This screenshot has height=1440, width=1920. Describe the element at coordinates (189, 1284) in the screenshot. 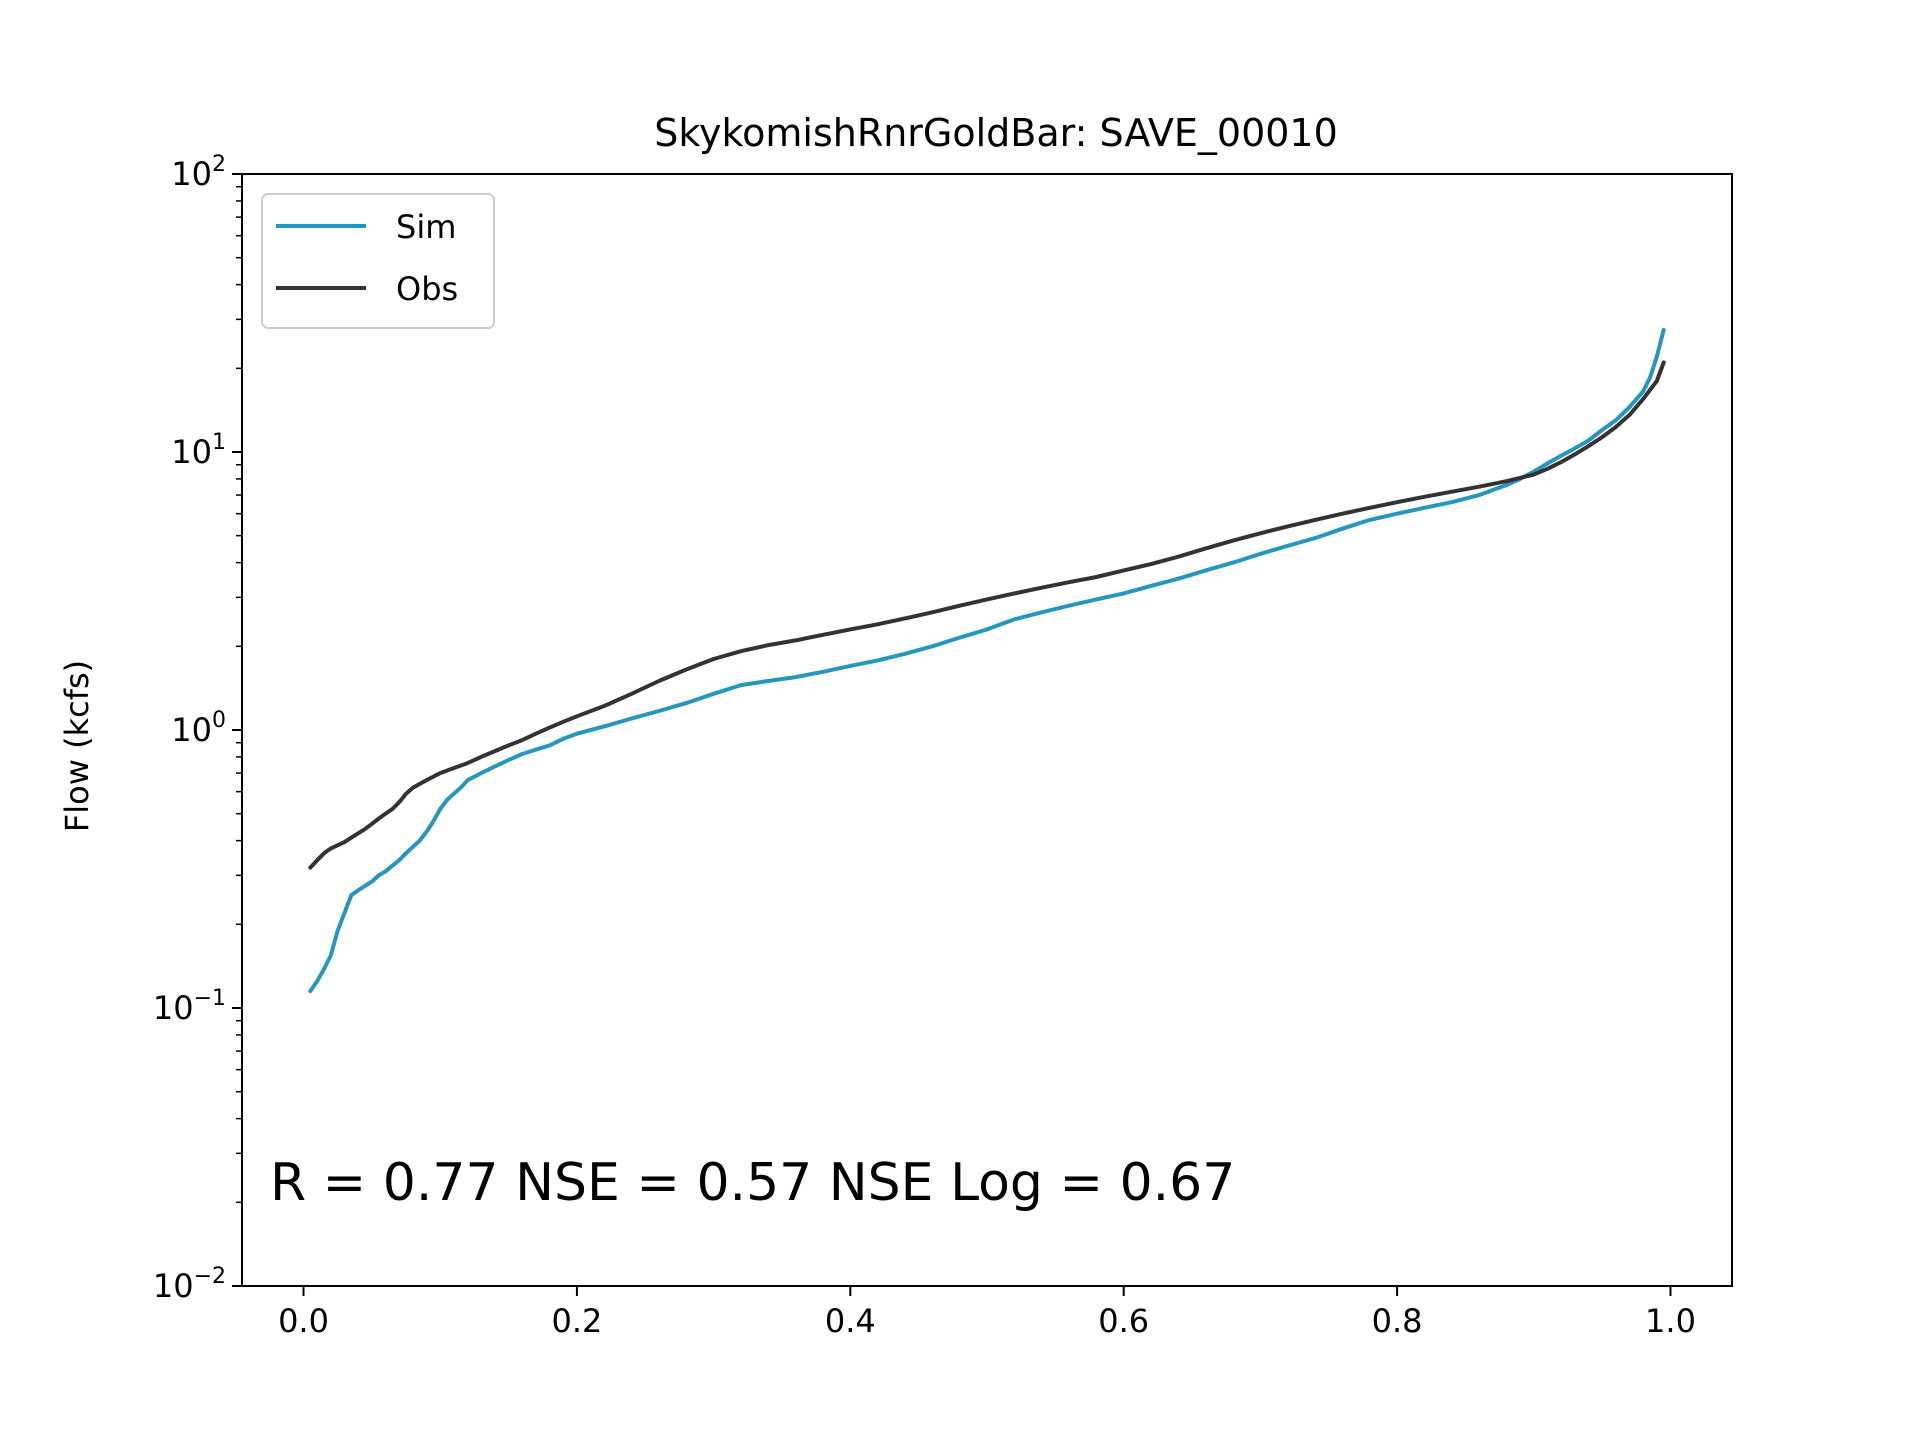

I see `y-tick-label: 10⁻²` at that location.